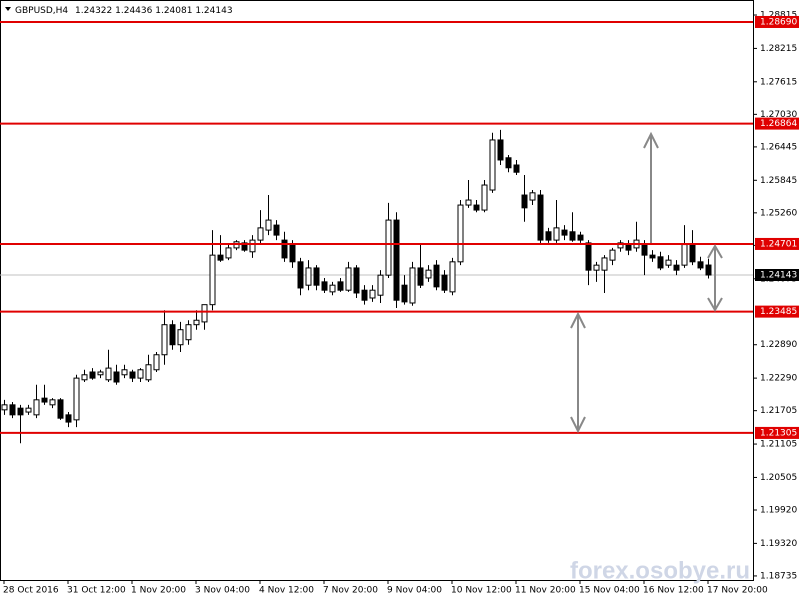  Describe the element at coordinates (778, 147) in the screenshot. I see `y-tick-label: 1.26445` at that location.